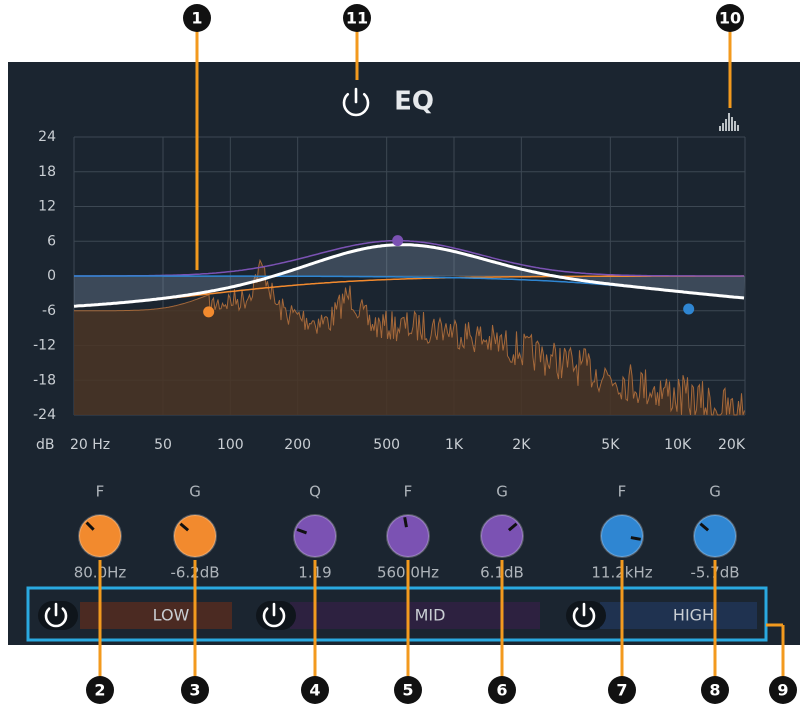  What do you see at coordinates (49, 311) in the screenshot?
I see `y-tick-label: -6` at bounding box center [49, 311].